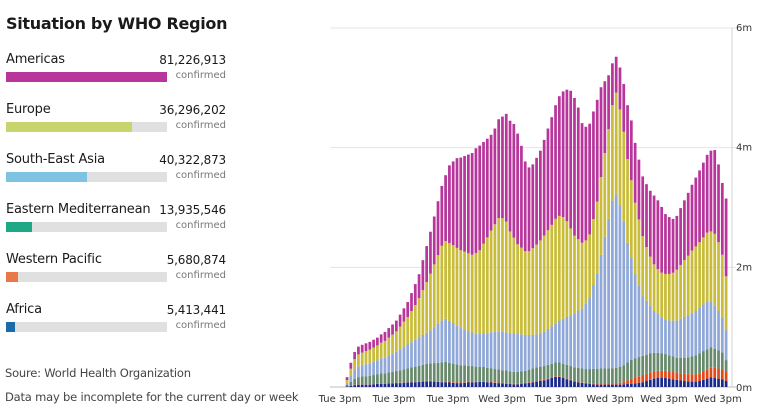  What do you see at coordinates (394, 399) in the screenshot?
I see `x-tick-label: Tue 3pm` at bounding box center [394, 399].